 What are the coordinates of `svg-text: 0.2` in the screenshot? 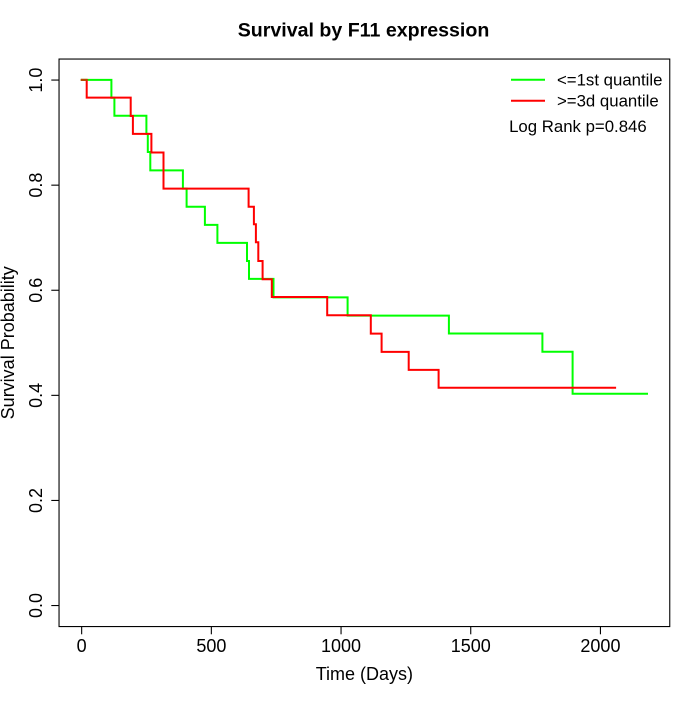 It's located at (36, 500).